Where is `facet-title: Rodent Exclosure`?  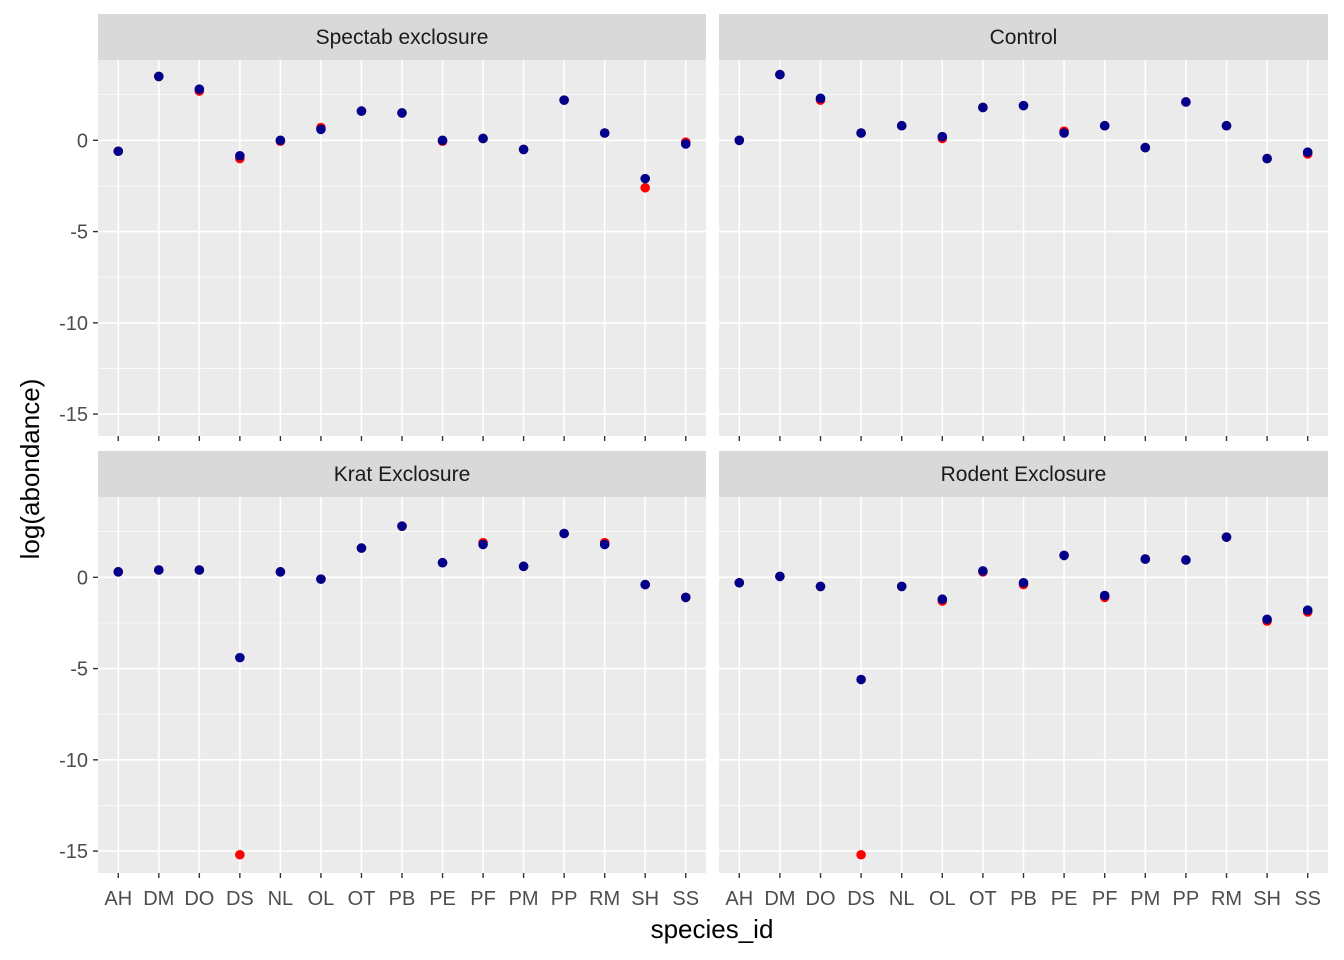 facet-title: Rodent Exclosure is located at coordinates (1024, 474).